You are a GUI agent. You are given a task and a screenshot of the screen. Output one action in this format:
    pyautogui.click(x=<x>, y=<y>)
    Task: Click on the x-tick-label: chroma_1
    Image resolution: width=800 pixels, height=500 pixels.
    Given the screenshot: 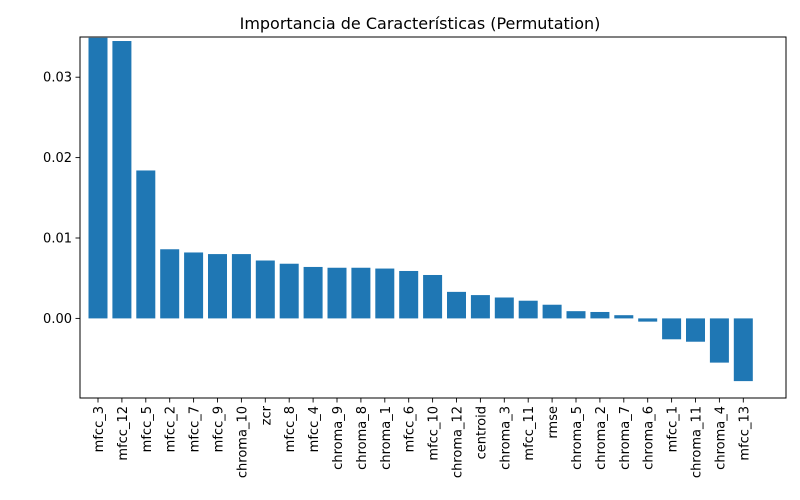 What is the action you would take?
    pyautogui.click(x=386, y=438)
    